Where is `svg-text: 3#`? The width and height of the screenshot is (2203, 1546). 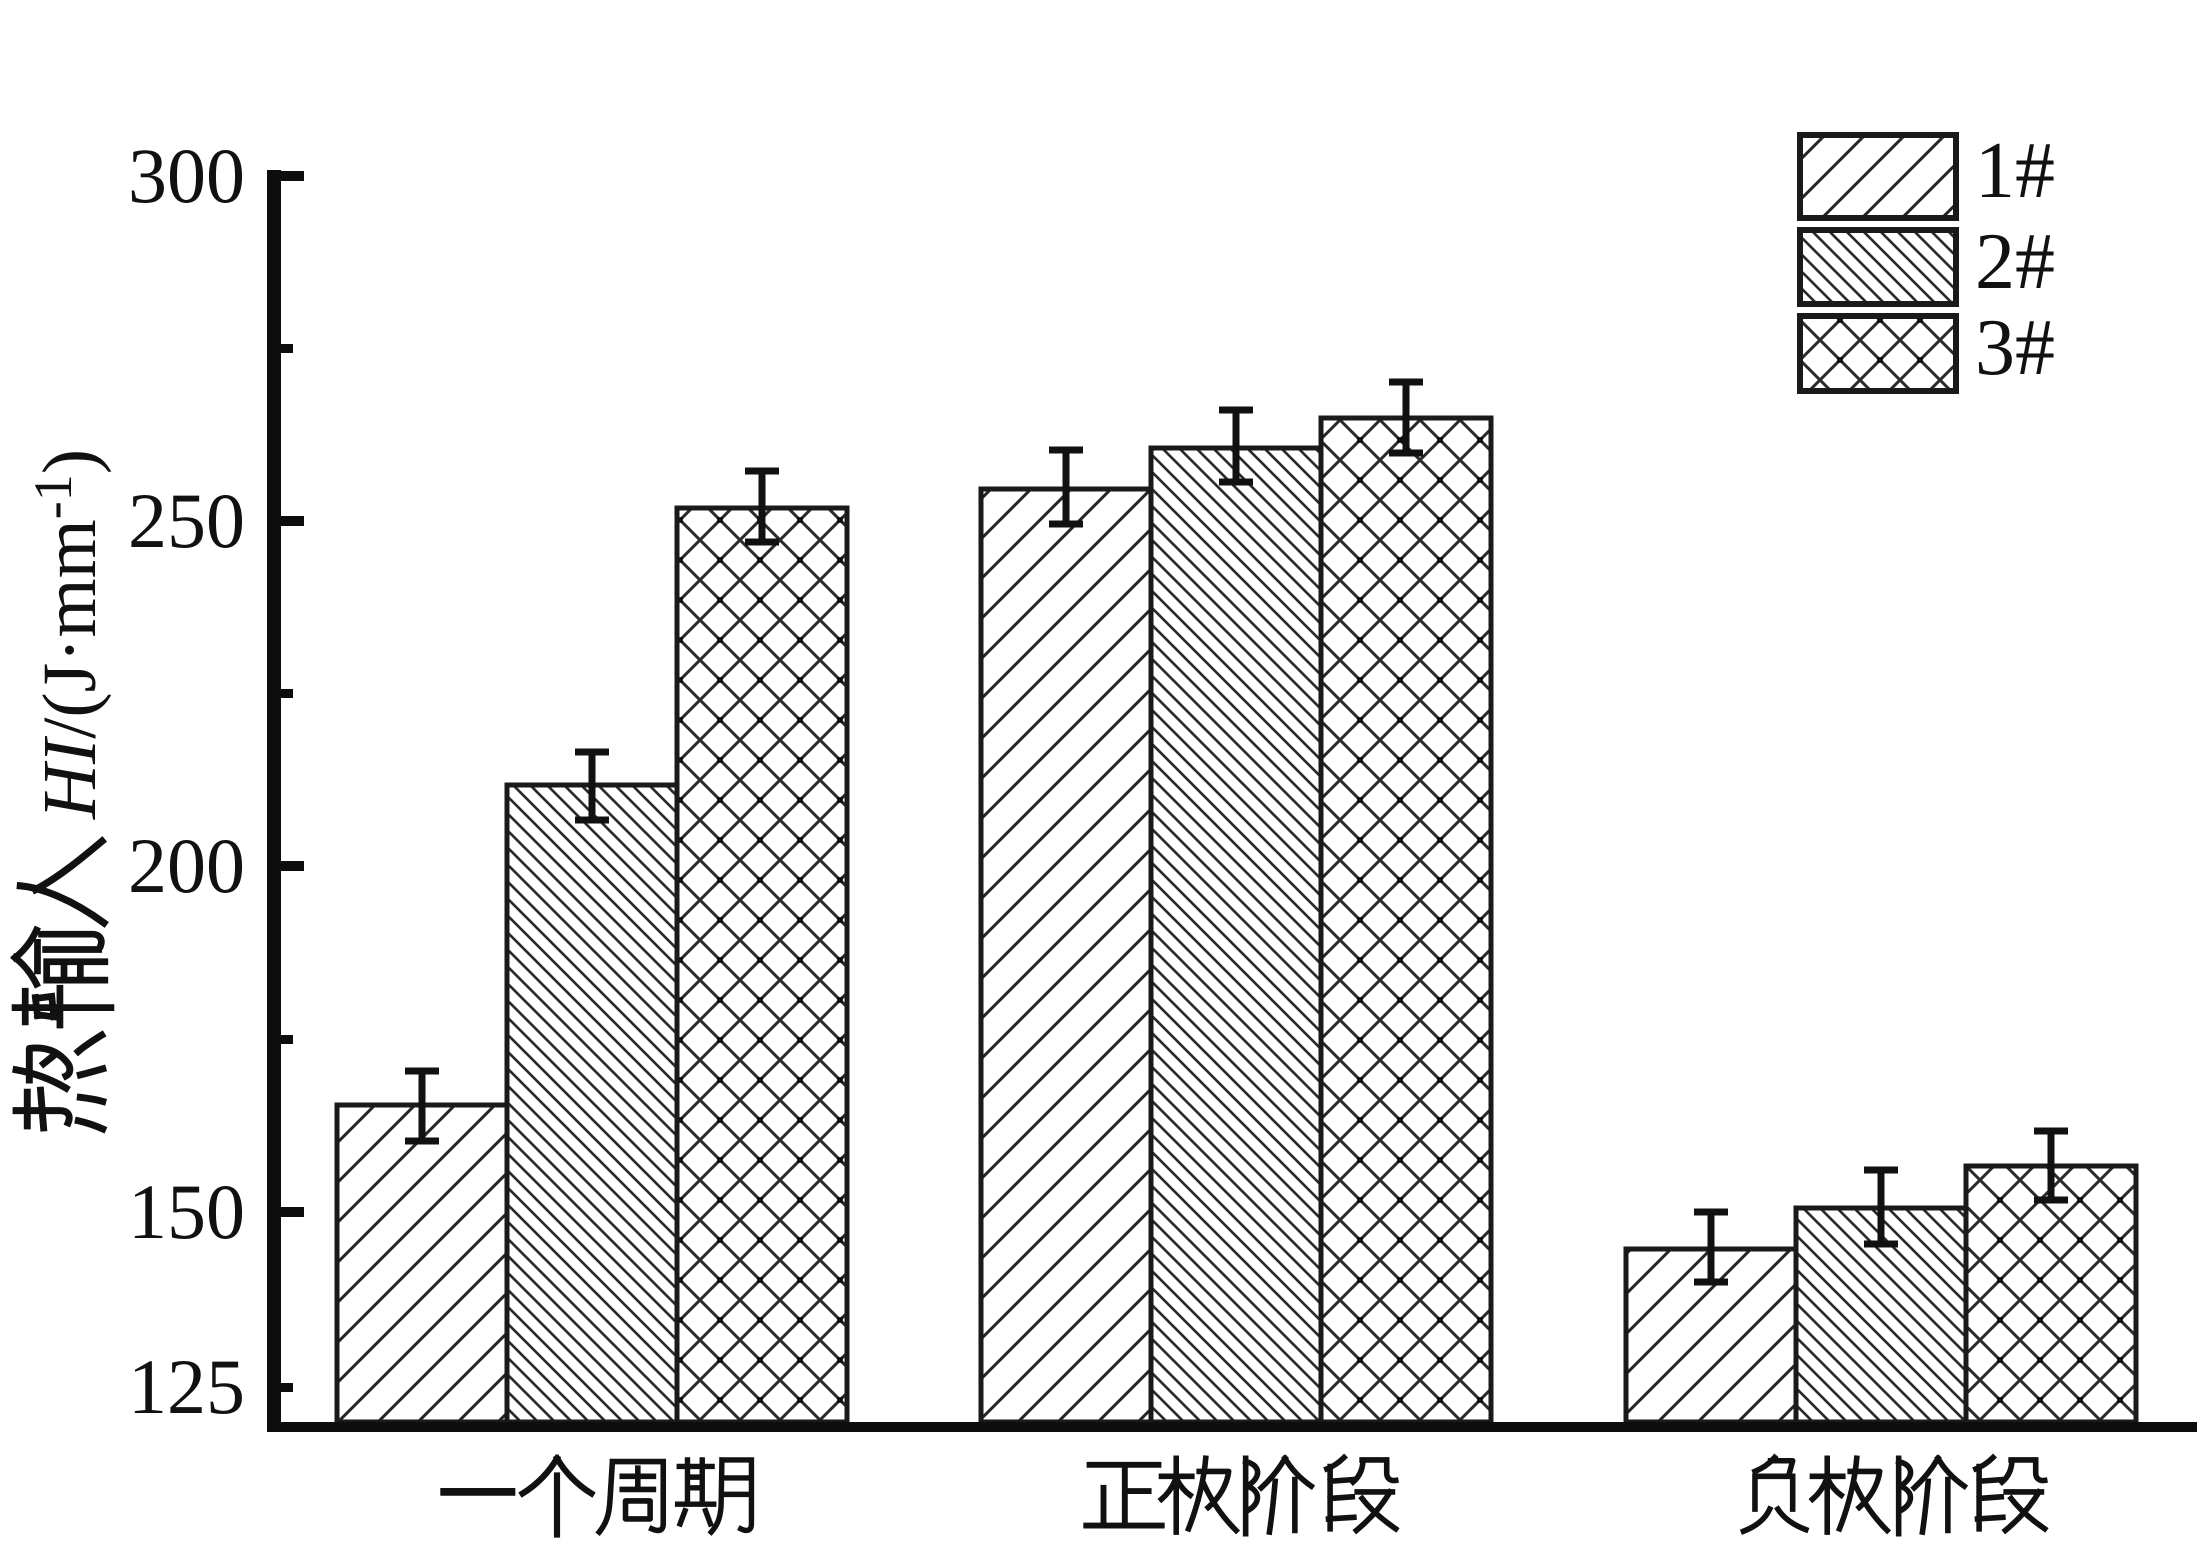
svg-text: 3# is located at coordinates (2015, 348).